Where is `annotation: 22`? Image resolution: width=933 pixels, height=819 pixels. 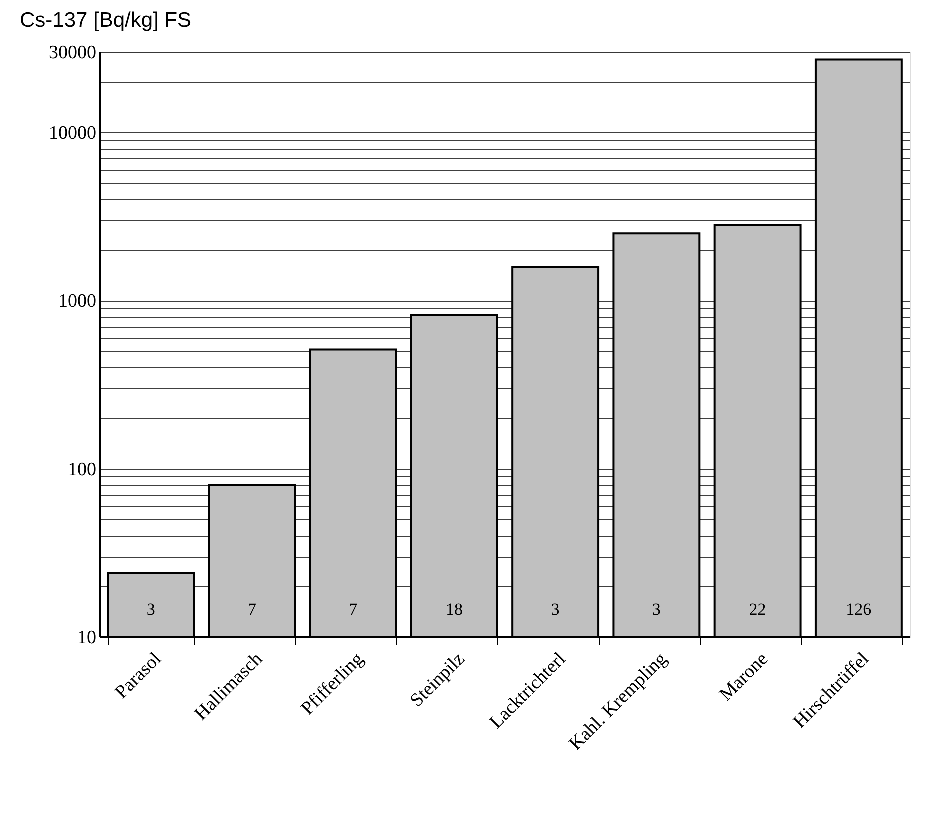 annotation: 22 is located at coordinates (757, 609).